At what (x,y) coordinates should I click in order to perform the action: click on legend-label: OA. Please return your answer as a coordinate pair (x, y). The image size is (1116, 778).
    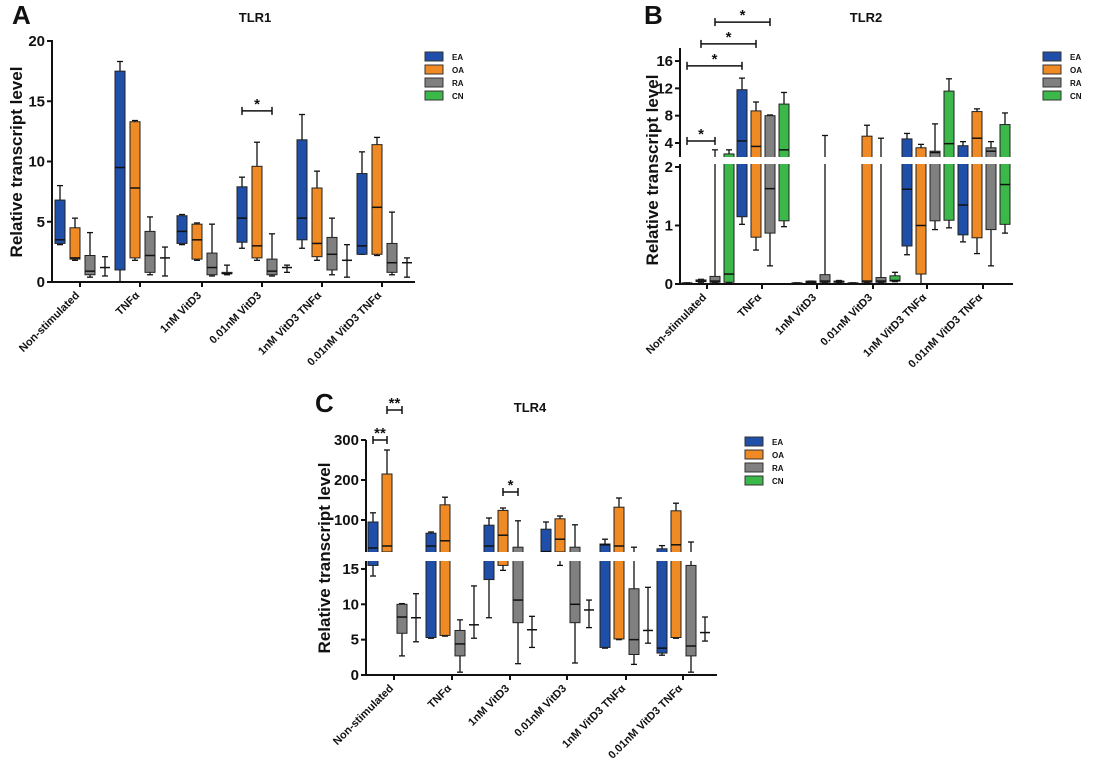
    Looking at the image, I should click on (1076, 70).